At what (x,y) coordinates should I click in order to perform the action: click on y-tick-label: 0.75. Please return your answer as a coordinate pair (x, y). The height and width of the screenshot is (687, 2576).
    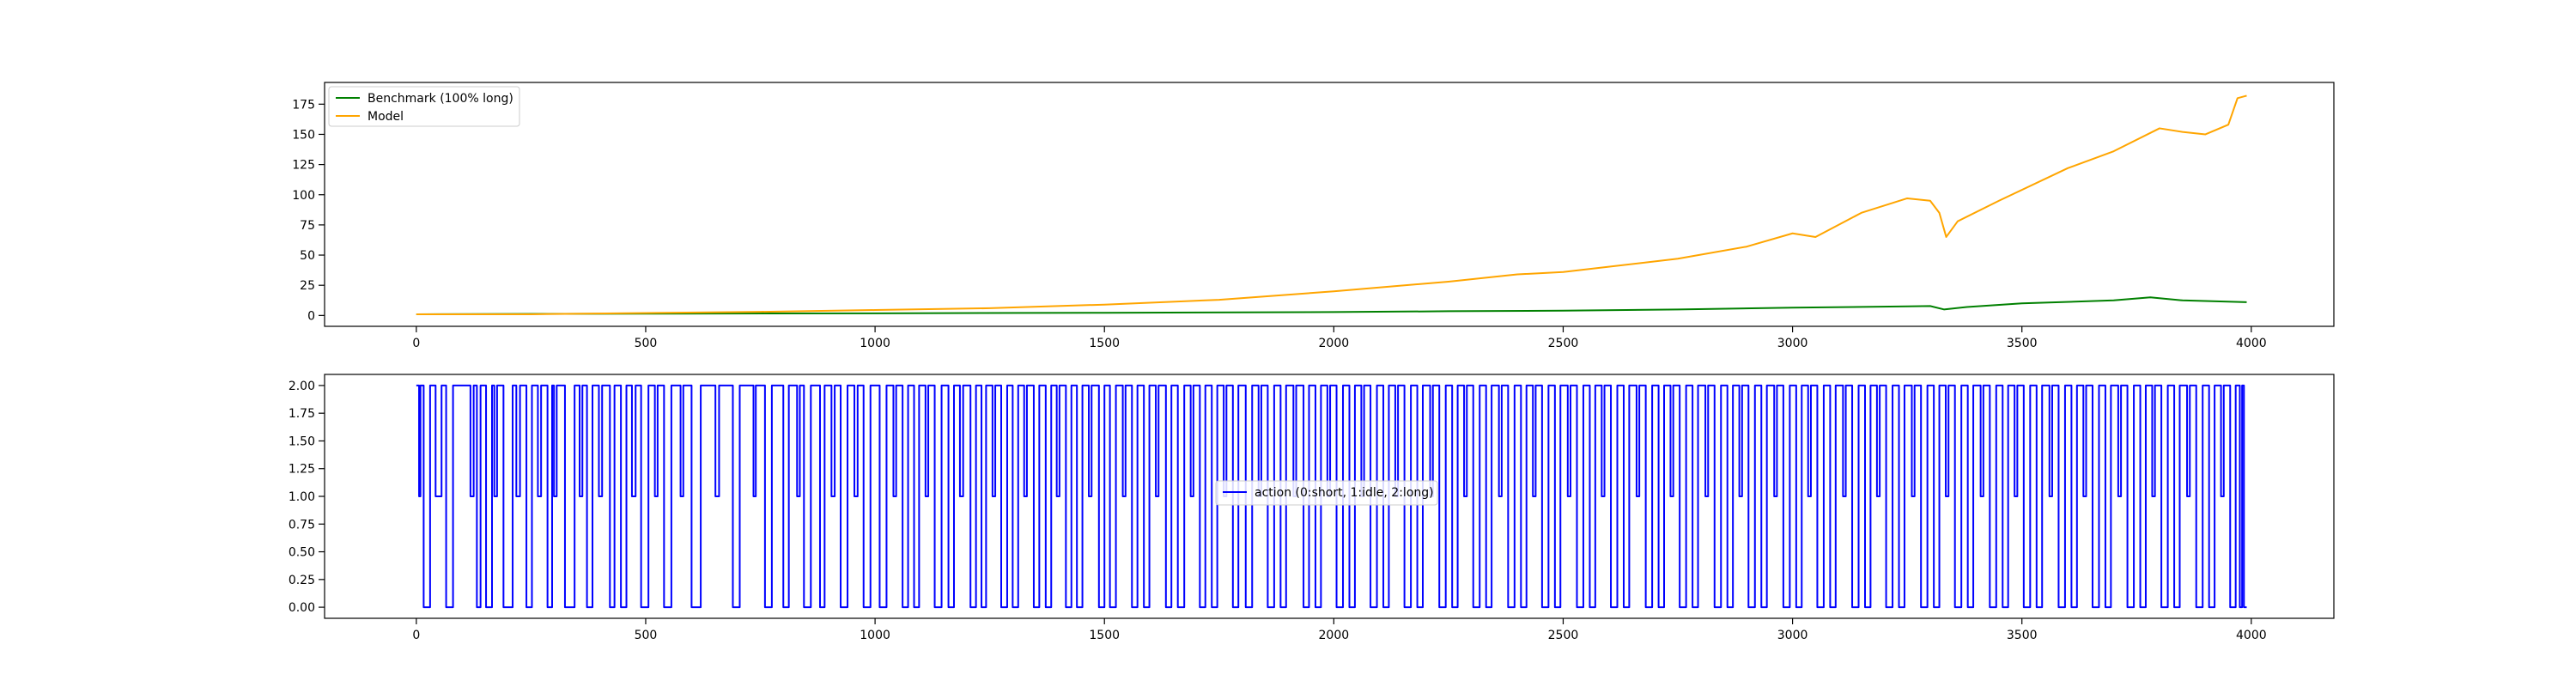
    Looking at the image, I should click on (302, 525).